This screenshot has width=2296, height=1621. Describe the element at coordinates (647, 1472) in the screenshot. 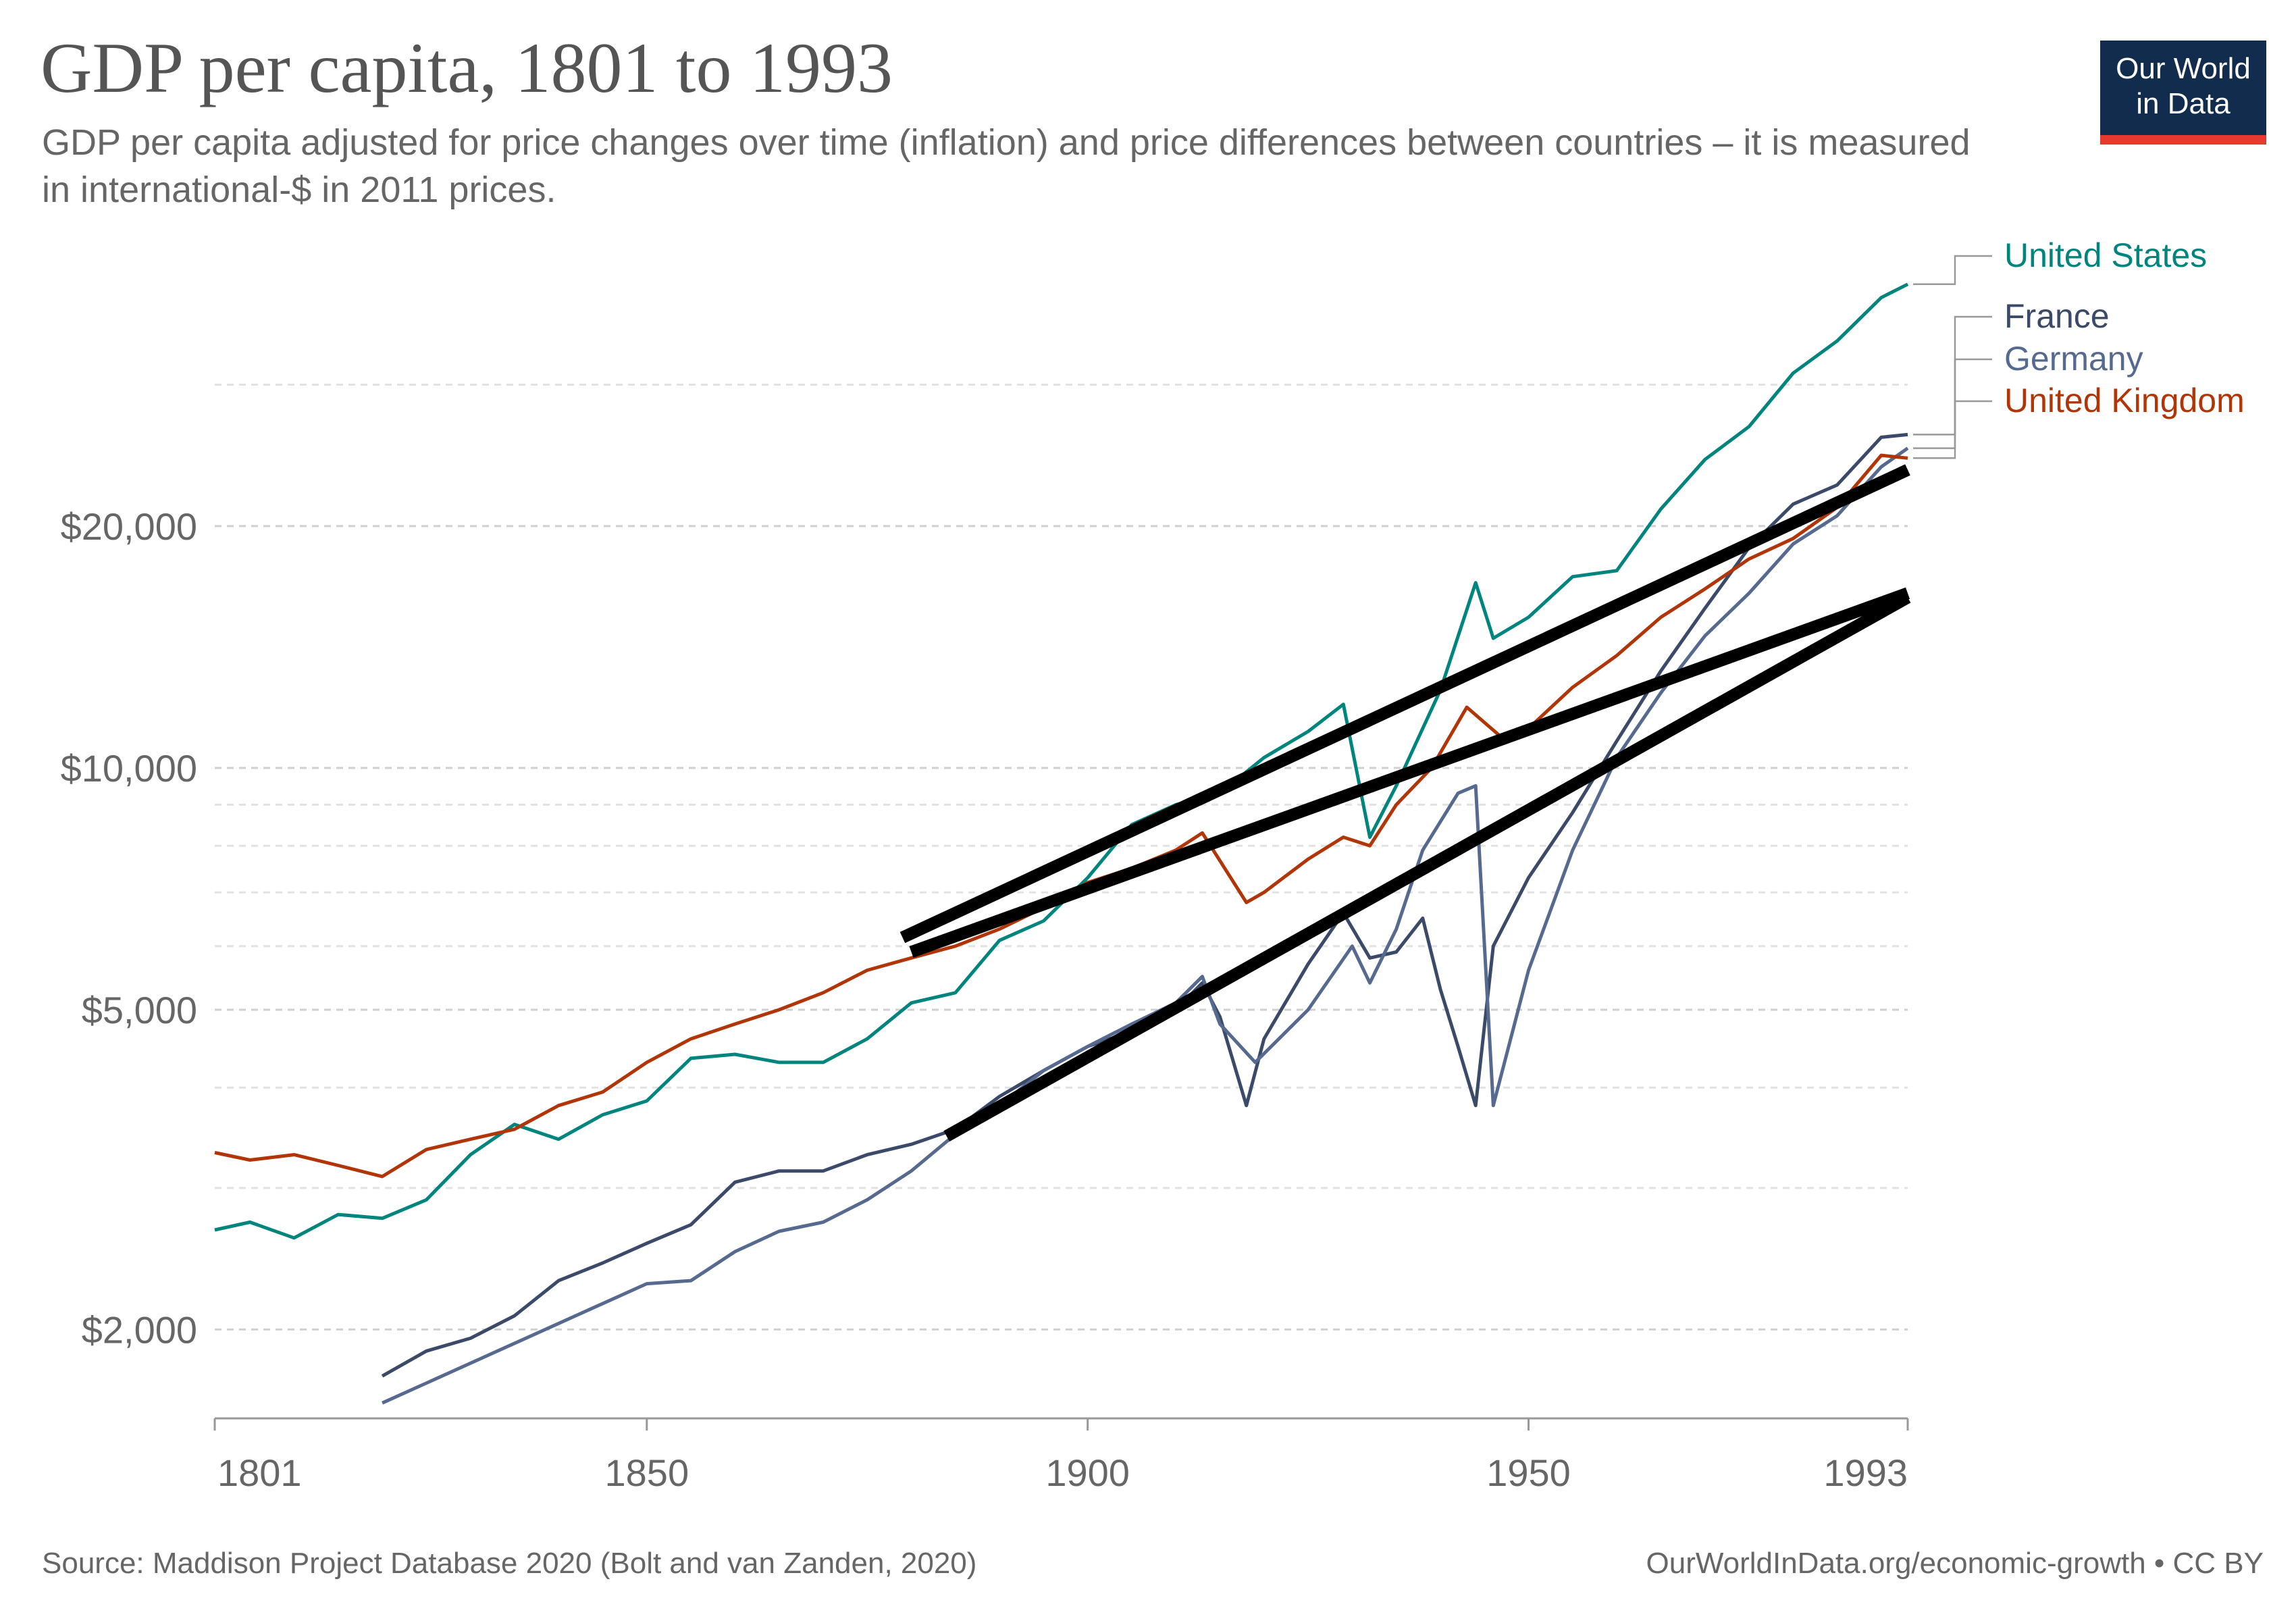

I see `x-tick-label: 1850` at that location.